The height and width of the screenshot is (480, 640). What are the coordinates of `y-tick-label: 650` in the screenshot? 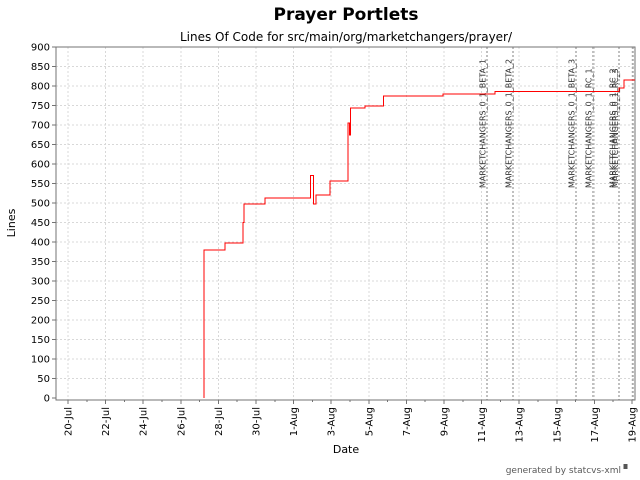 It's located at (40, 145).